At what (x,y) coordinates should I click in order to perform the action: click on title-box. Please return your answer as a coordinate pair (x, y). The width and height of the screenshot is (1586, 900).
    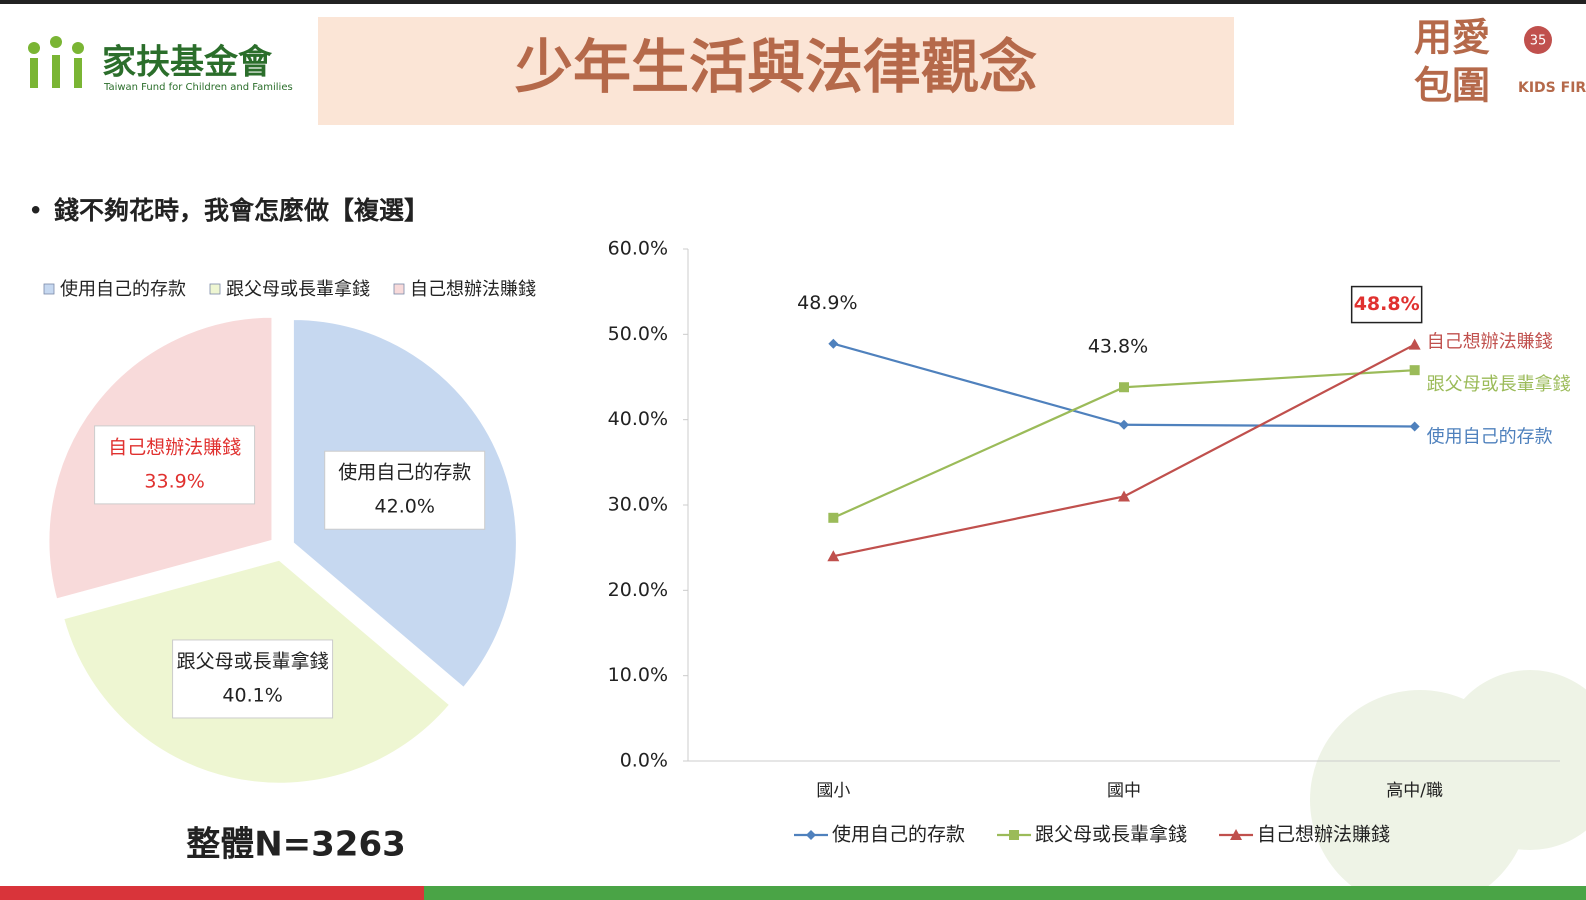
    Looking at the image, I should click on (776, 71).